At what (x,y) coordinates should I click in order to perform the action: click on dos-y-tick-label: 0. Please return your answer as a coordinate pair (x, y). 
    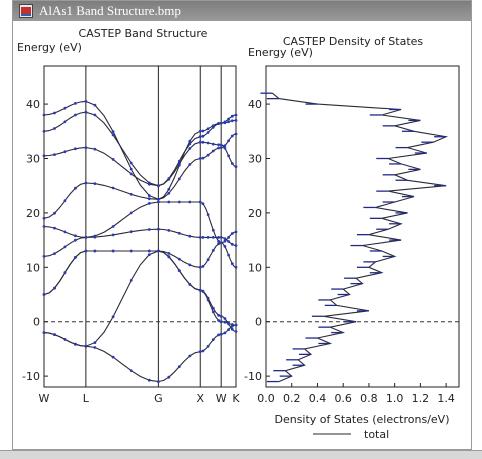
    Looking at the image, I should click on (258, 322).